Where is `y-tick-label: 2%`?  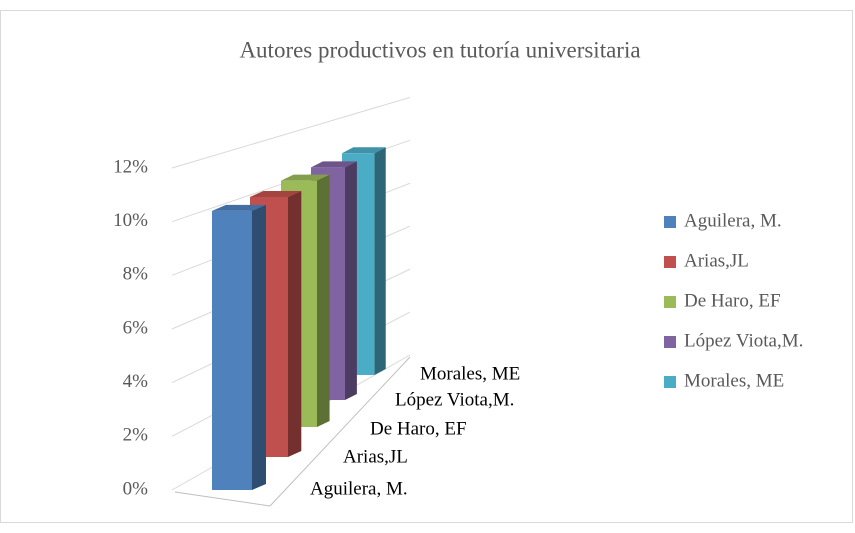 y-tick-label: 2% is located at coordinates (136, 435).